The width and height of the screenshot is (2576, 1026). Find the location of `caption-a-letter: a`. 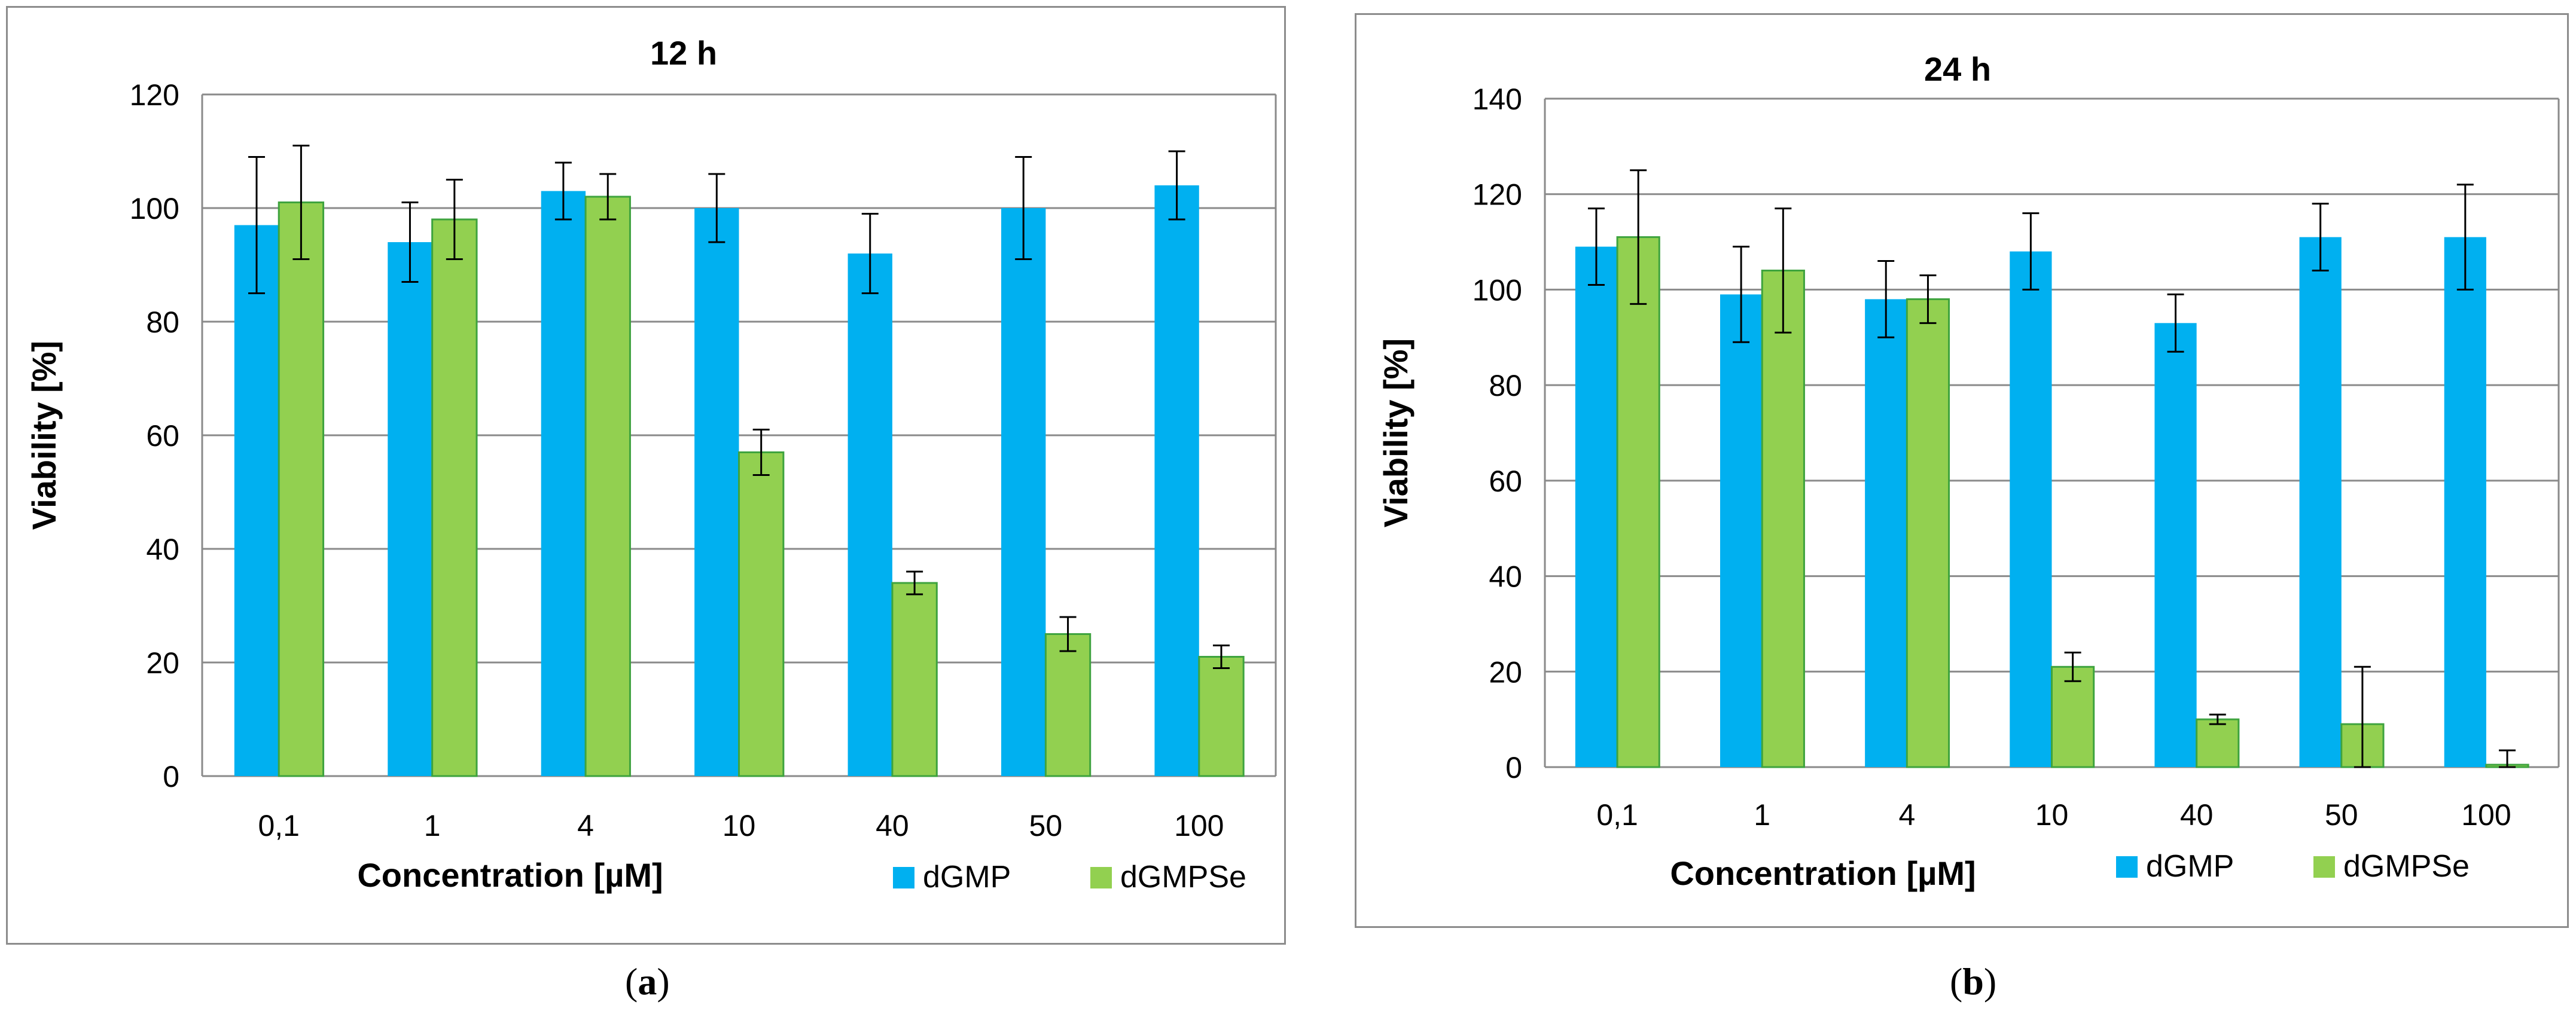

caption-a-letter: a is located at coordinates (647, 982).